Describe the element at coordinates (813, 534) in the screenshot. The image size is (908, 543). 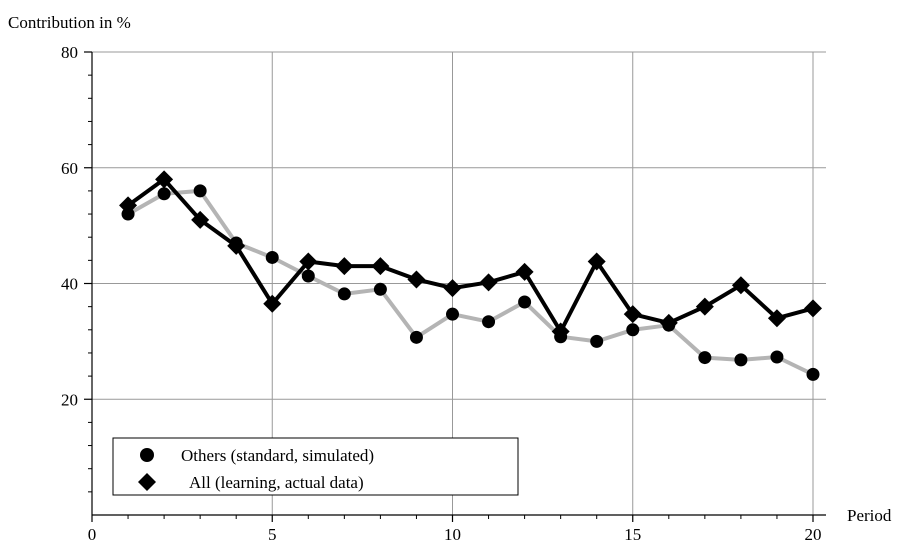
I see `x-tick-label: 20` at that location.